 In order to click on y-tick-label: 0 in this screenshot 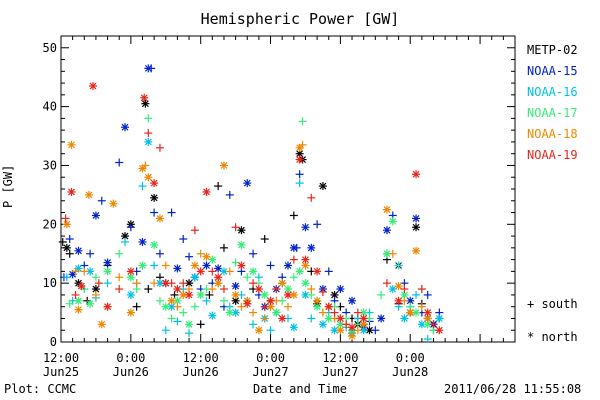, I will do `click(53, 342)`.